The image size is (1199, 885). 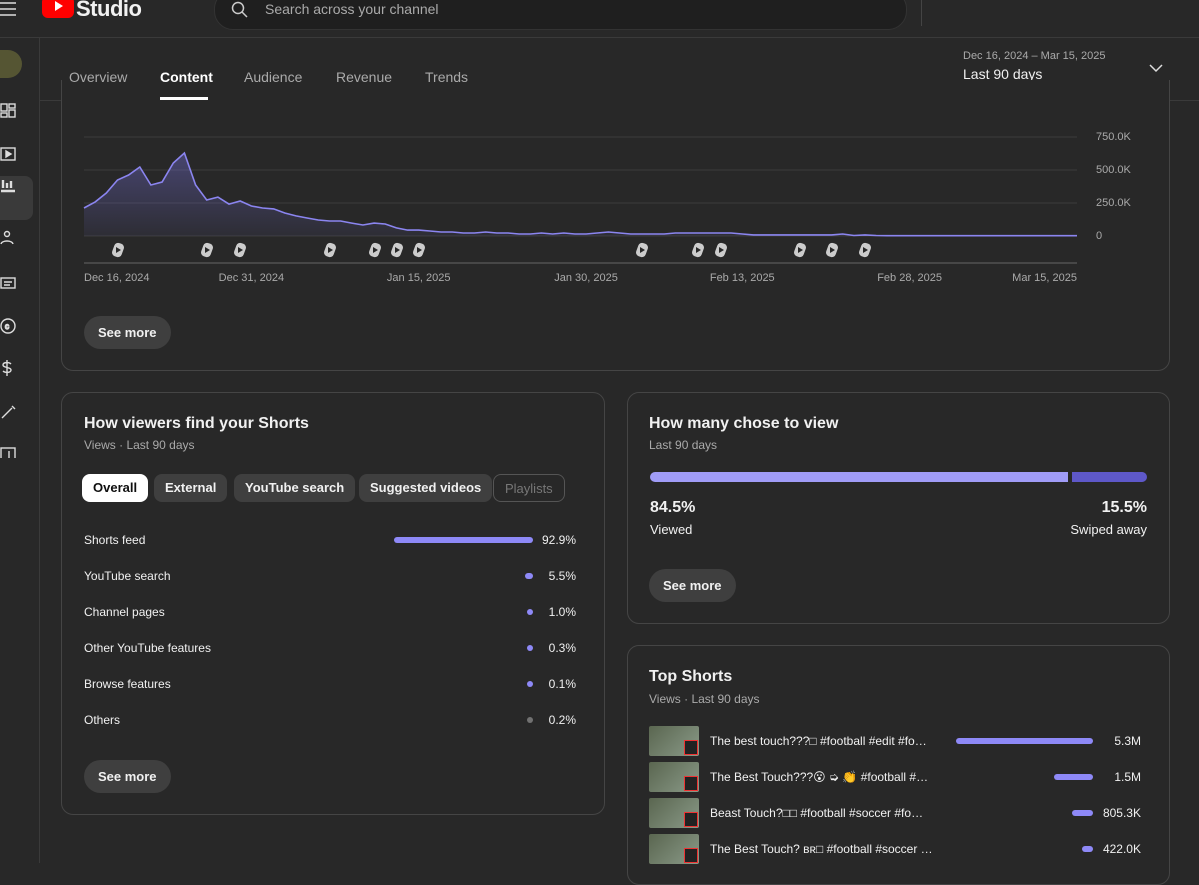 I want to click on filter-chip: YouTube search, so click(x=295, y=488).